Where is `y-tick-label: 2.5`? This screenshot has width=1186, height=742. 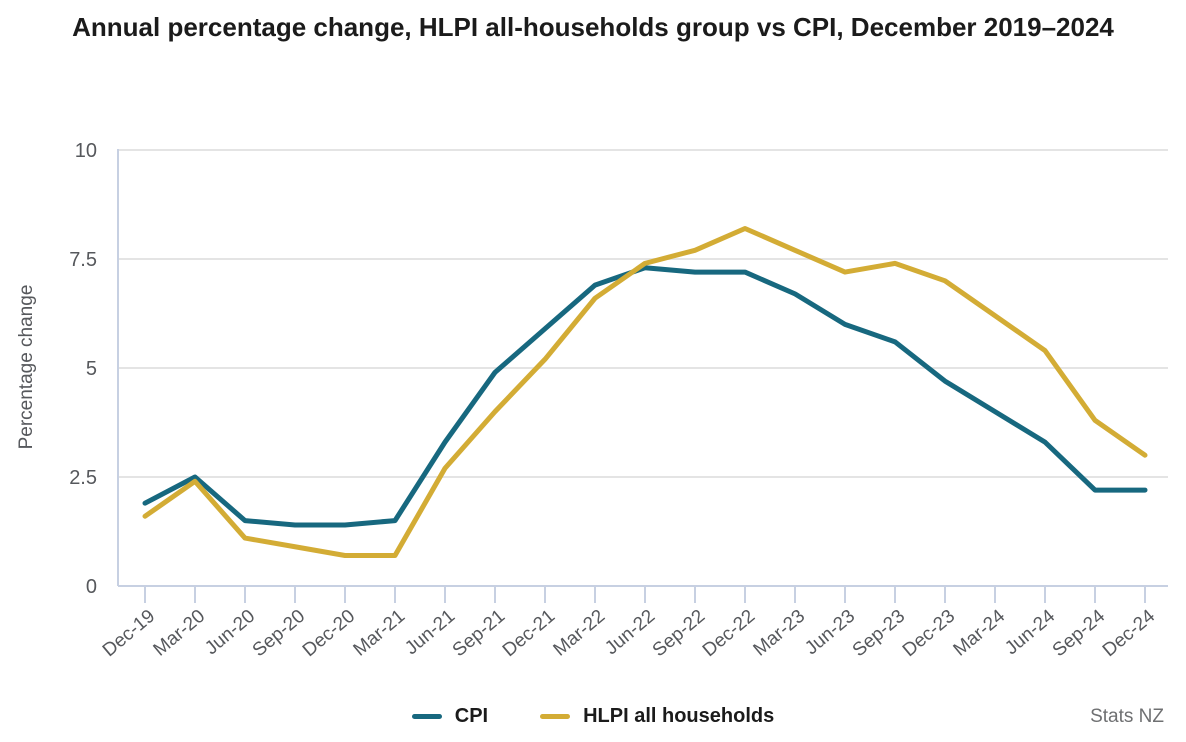
y-tick-label: 2.5 is located at coordinates (83, 478).